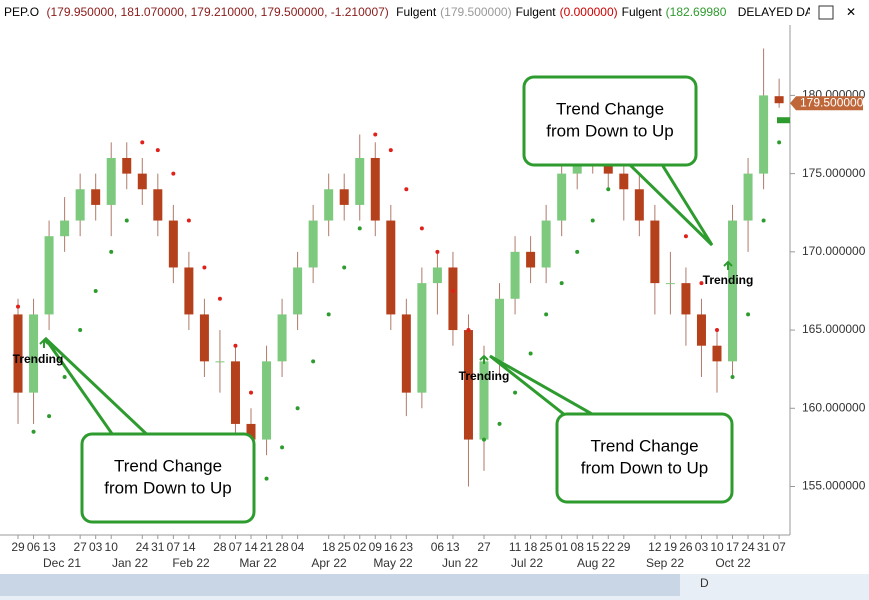 This screenshot has width=869, height=600. What do you see at coordinates (655, 547) in the screenshot?
I see `x-tick-label: 12` at bounding box center [655, 547].